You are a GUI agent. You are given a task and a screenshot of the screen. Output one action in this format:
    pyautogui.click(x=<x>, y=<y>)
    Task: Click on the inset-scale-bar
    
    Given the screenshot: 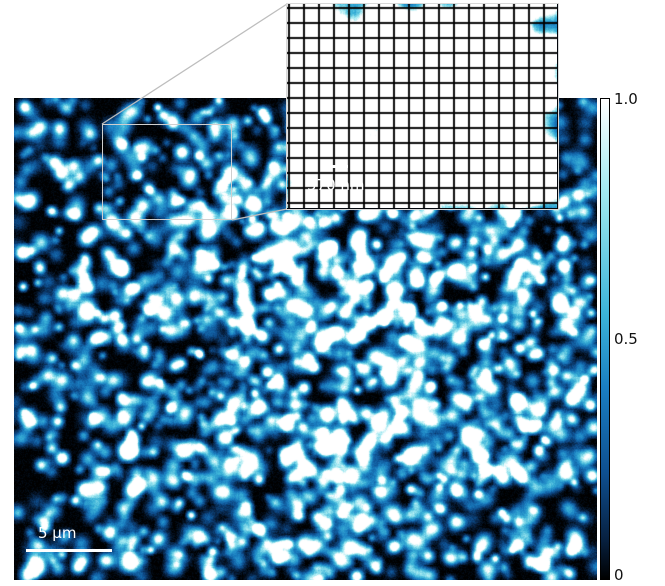 What is the action you would take?
    pyautogui.click(x=339, y=166)
    